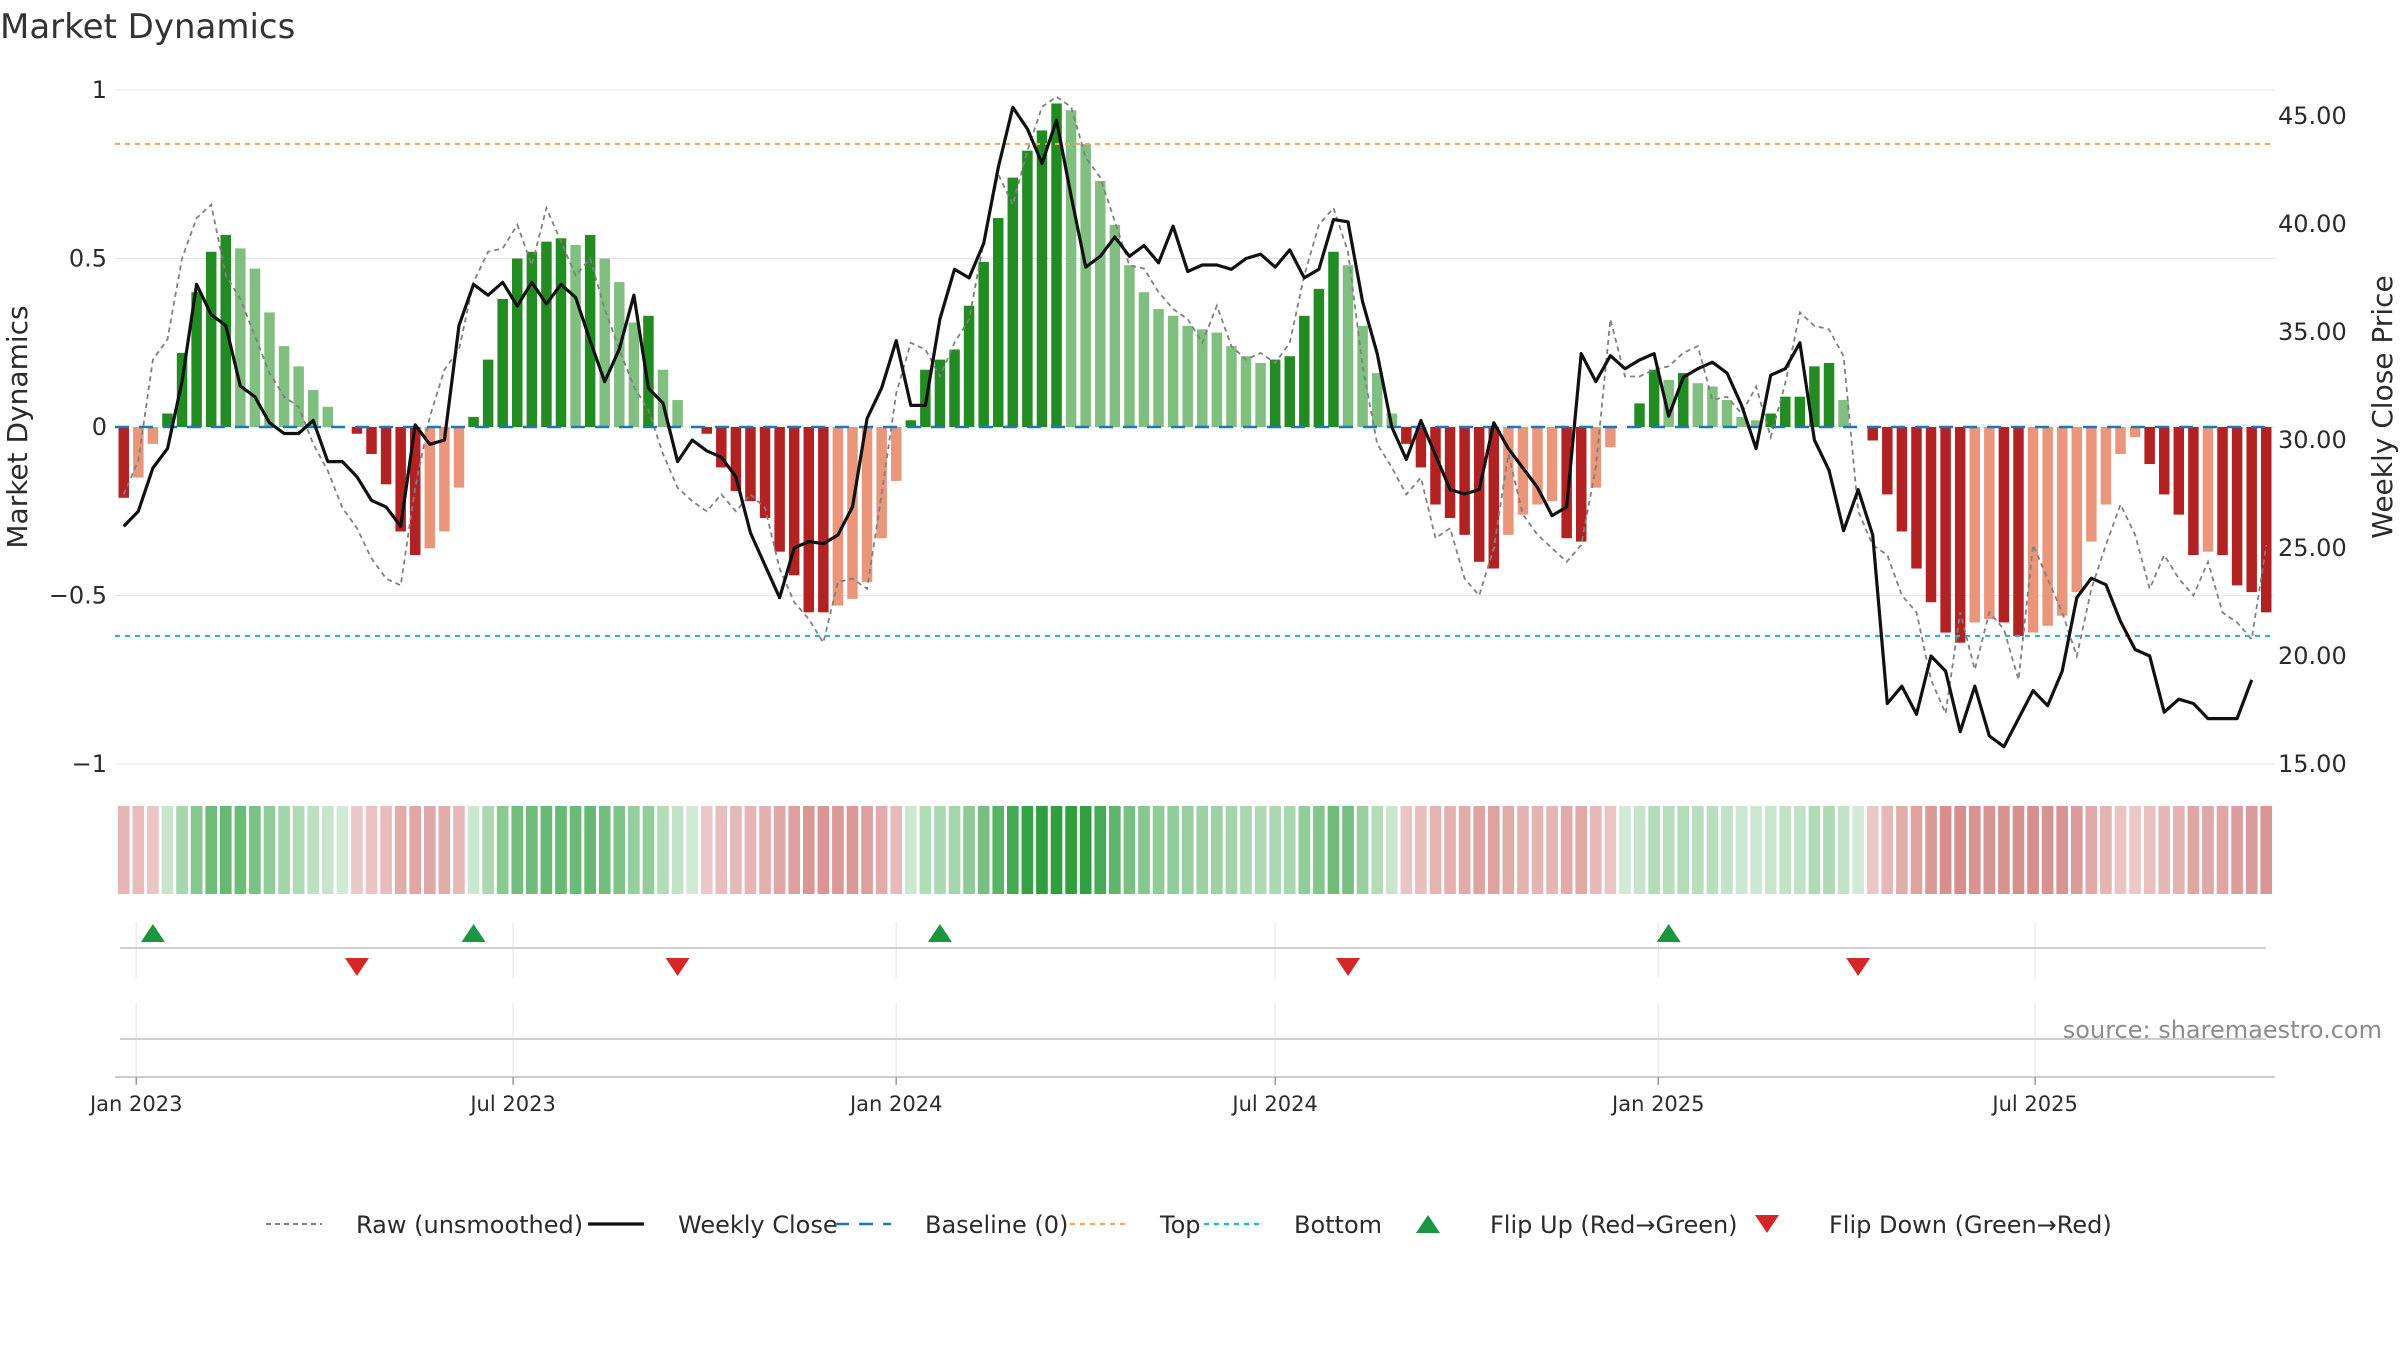 Image resolution: width=2400 pixels, height=1350 pixels. Describe the element at coordinates (89, 764) in the screenshot. I see `y-tick-label: −1` at that location.